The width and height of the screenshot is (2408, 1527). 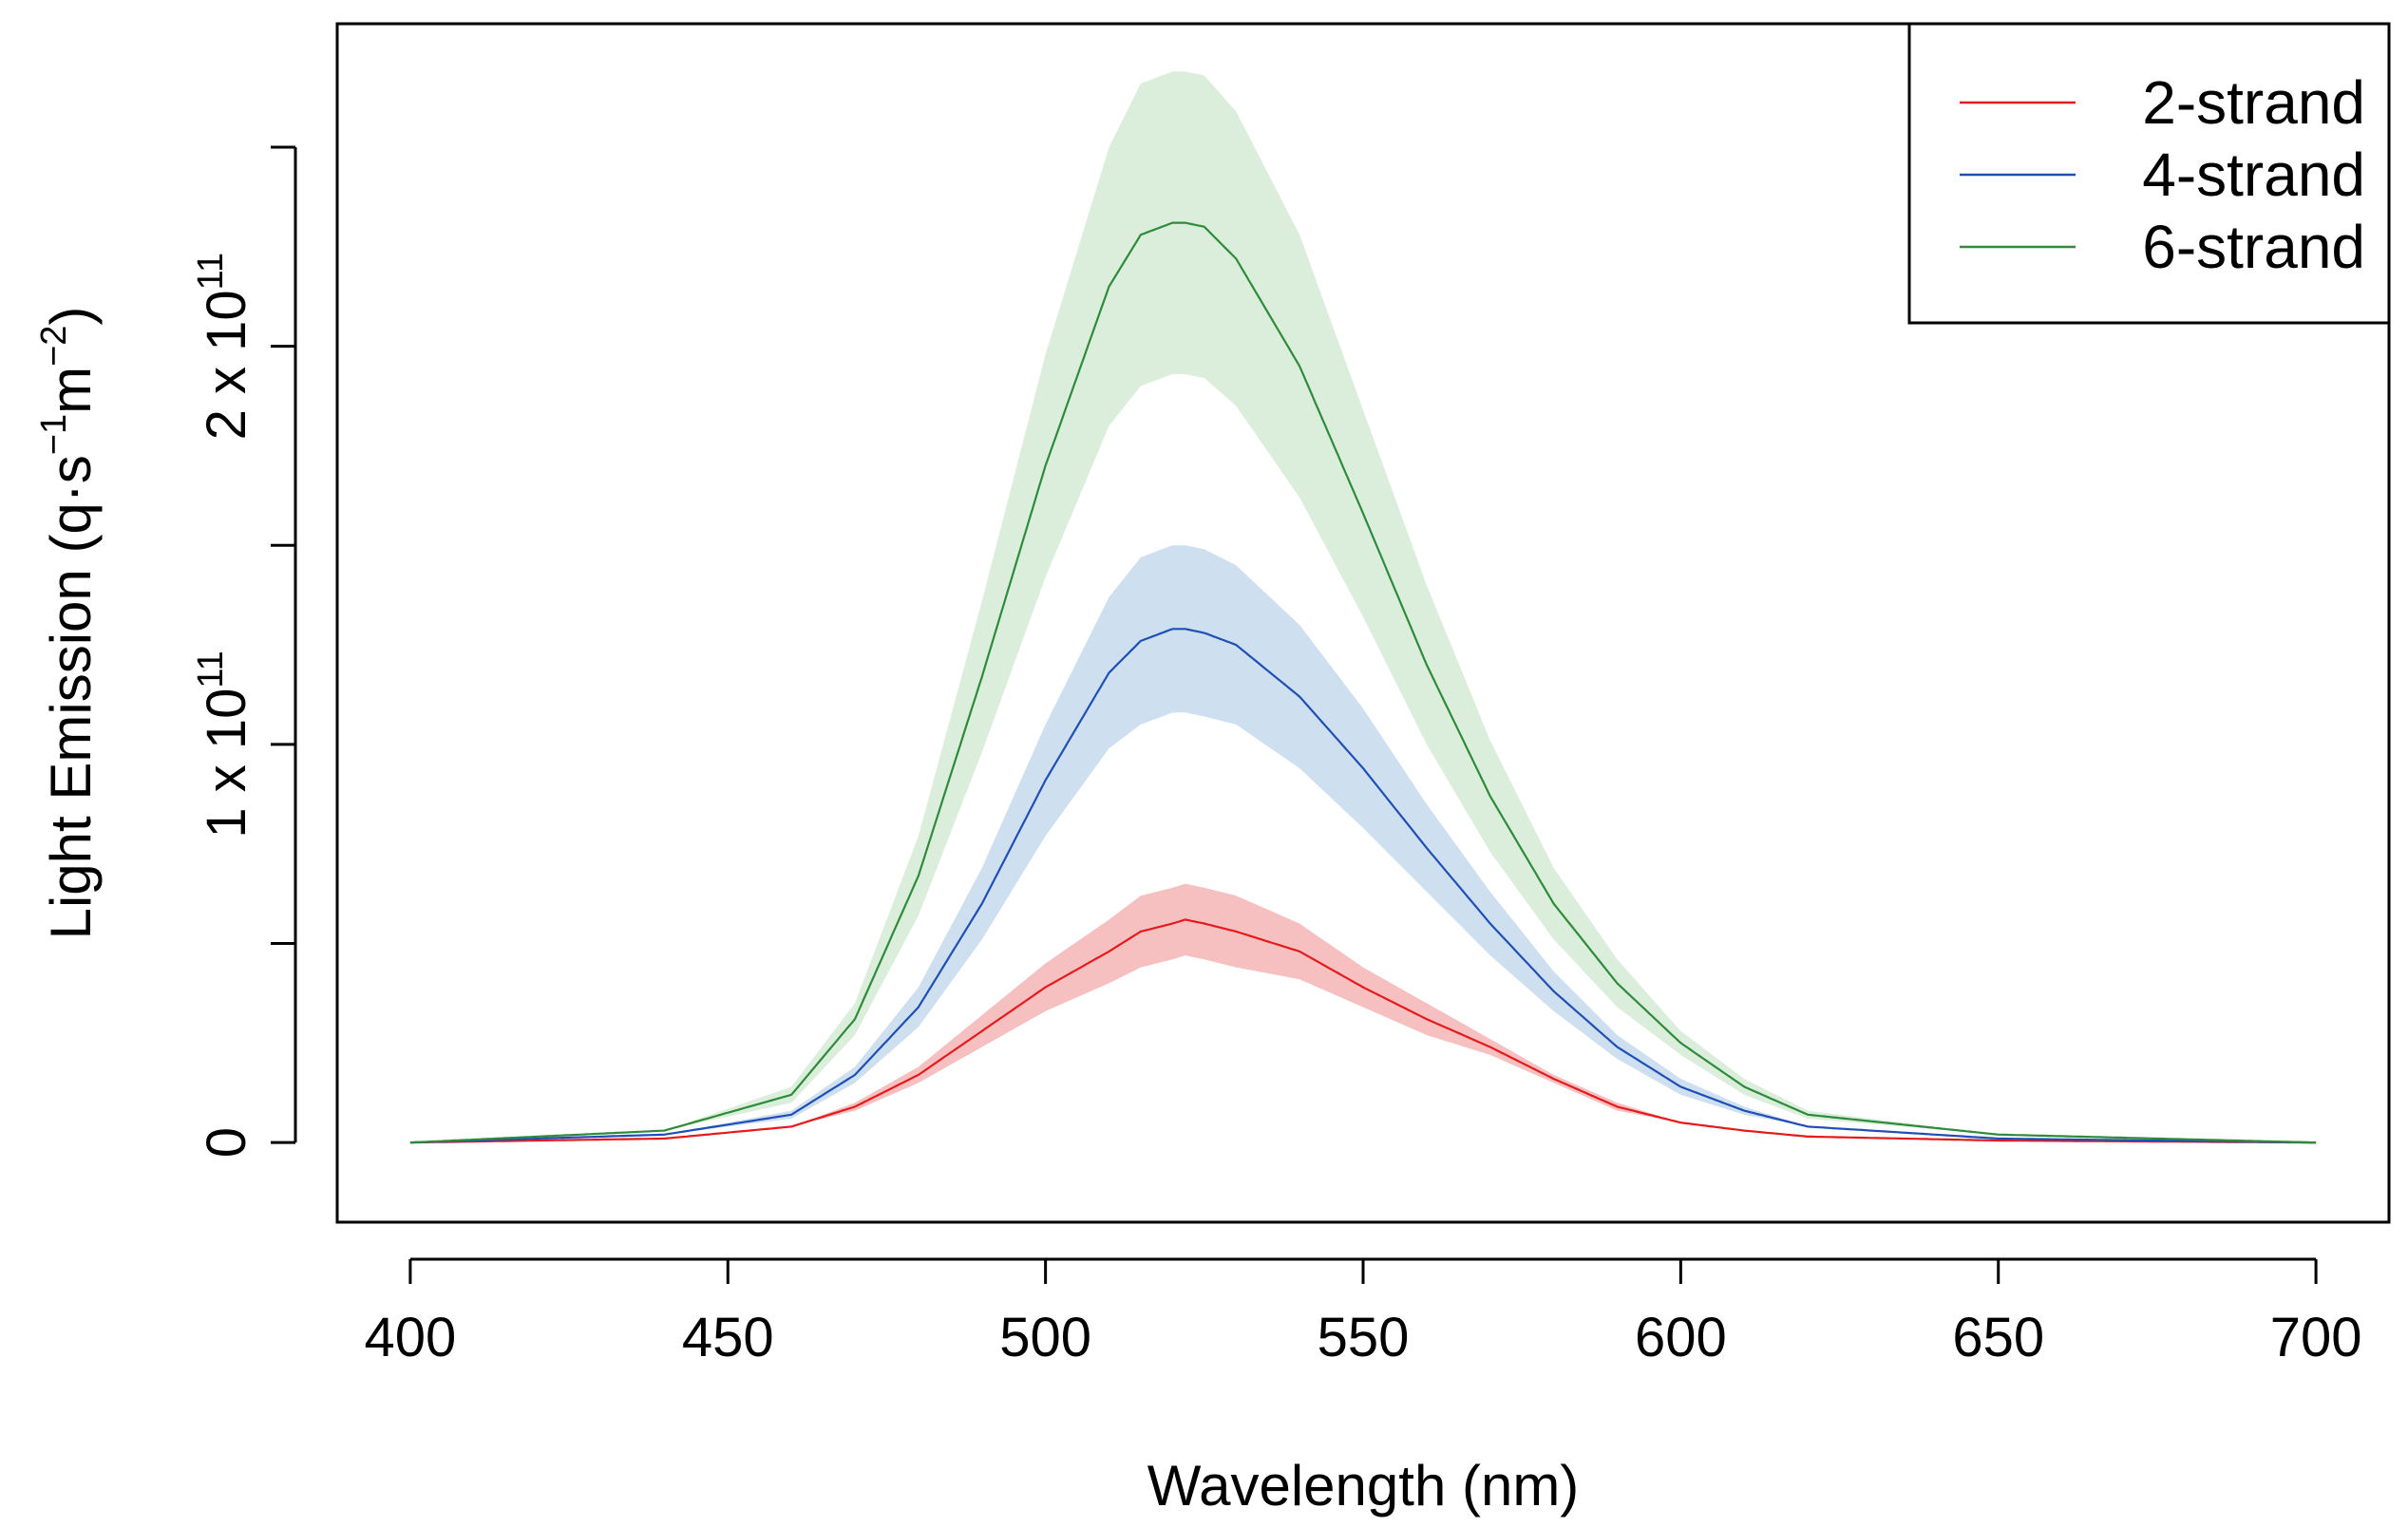 What do you see at coordinates (71, 316) in the screenshot?
I see `y-axis-title-close: )` at bounding box center [71, 316].